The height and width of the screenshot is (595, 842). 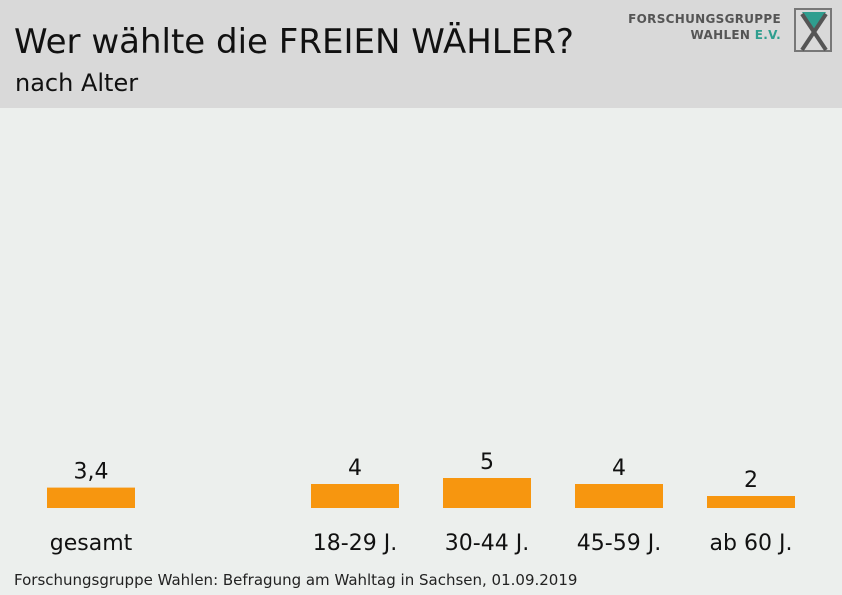 What do you see at coordinates (720, 35) in the screenshot?
I see `logo-text-wahlen: WAHLEN` at bounding box center [720, 35].